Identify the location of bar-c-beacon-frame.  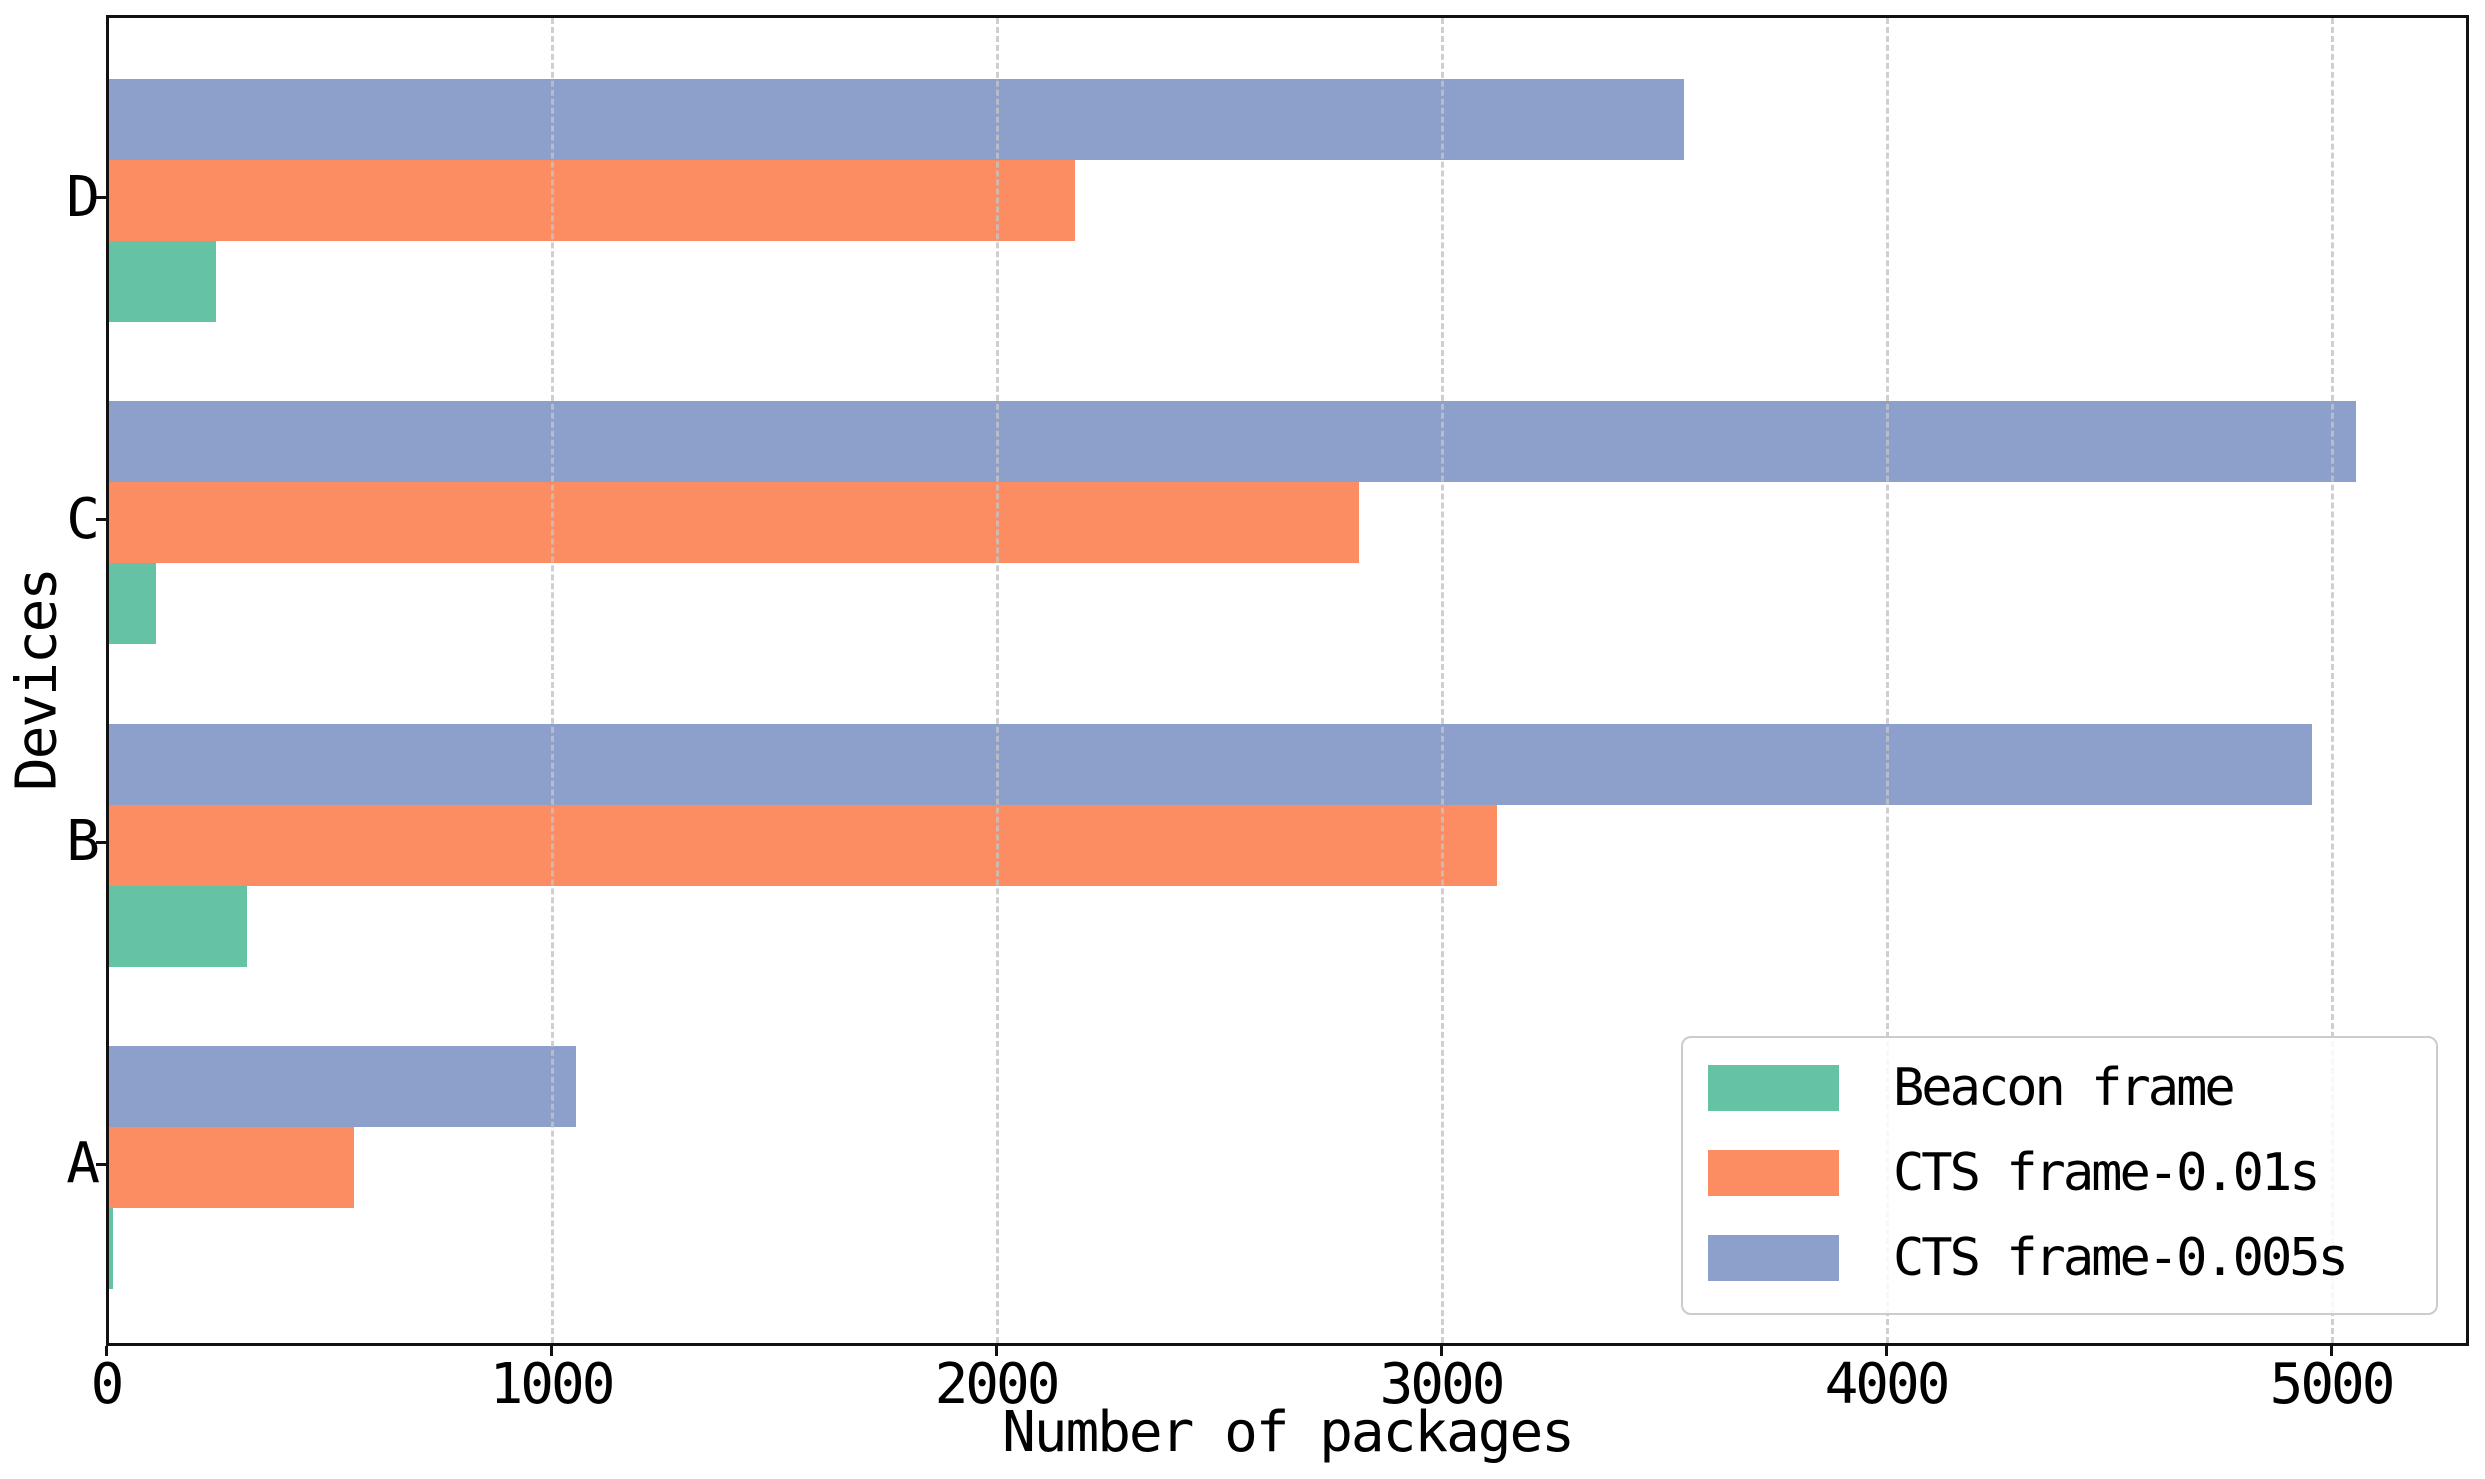
(132, 604).